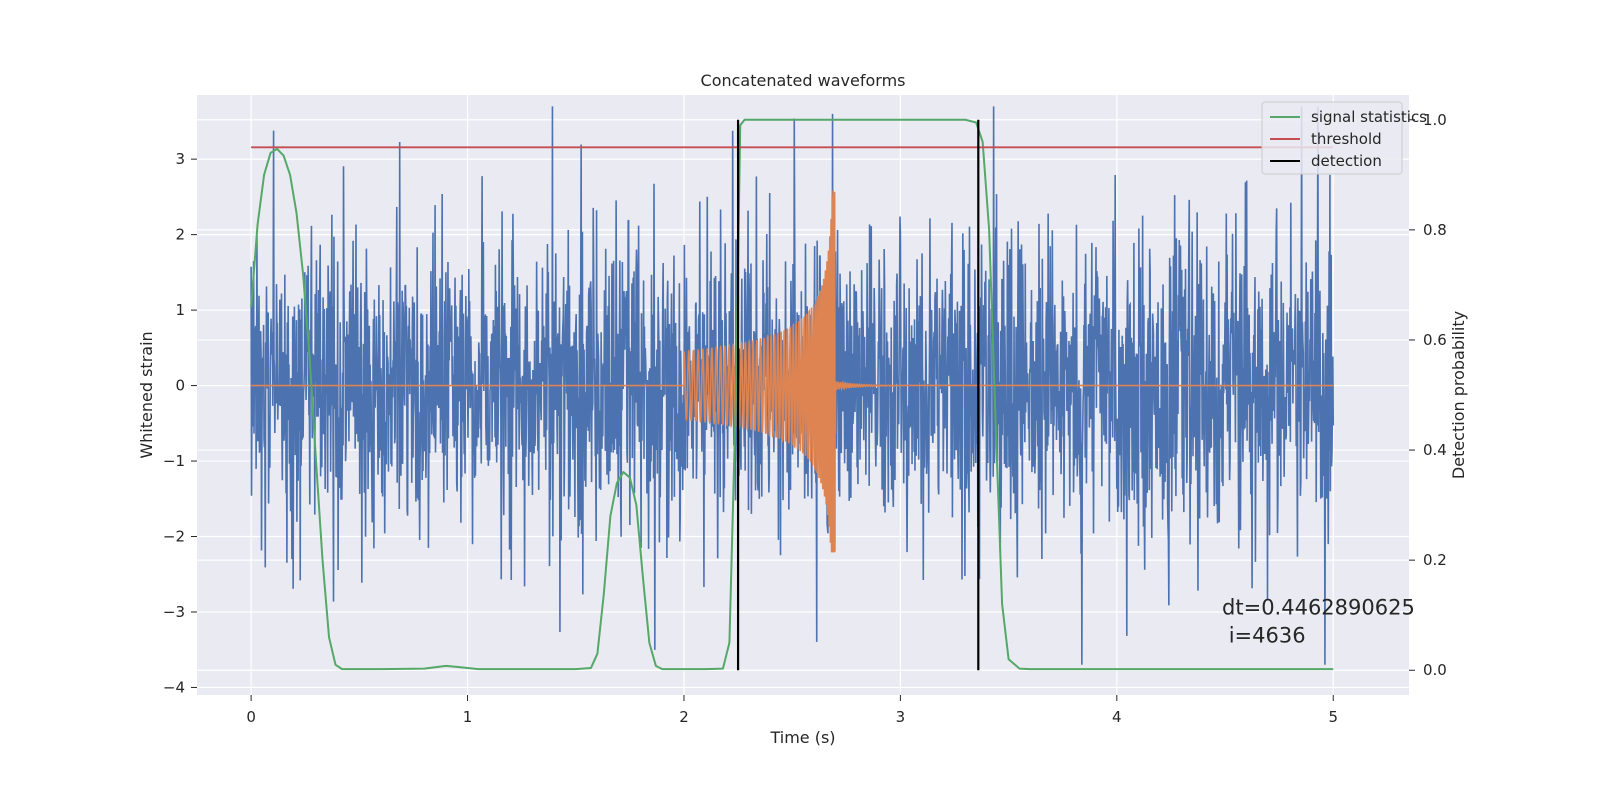 Image resolution: width=1600 pixels, height=800 pixels. I want to click on y-tick-label: 0, so click(180, 386).